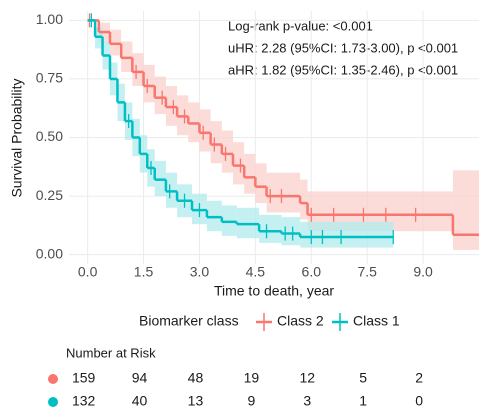  I want to click on risk-count: 12, so click(307, 378).